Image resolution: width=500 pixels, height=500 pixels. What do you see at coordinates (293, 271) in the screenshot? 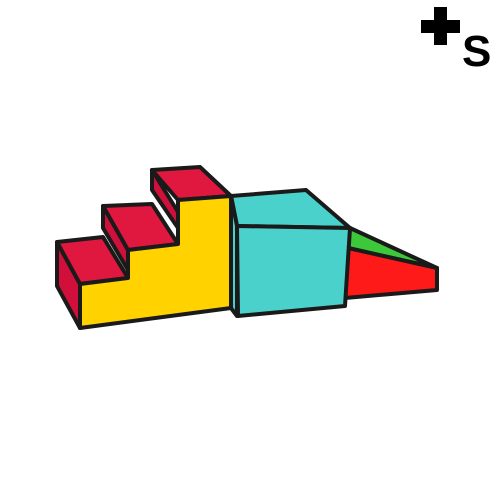
I see `cube-front-face` at bounding box center [293, 271].